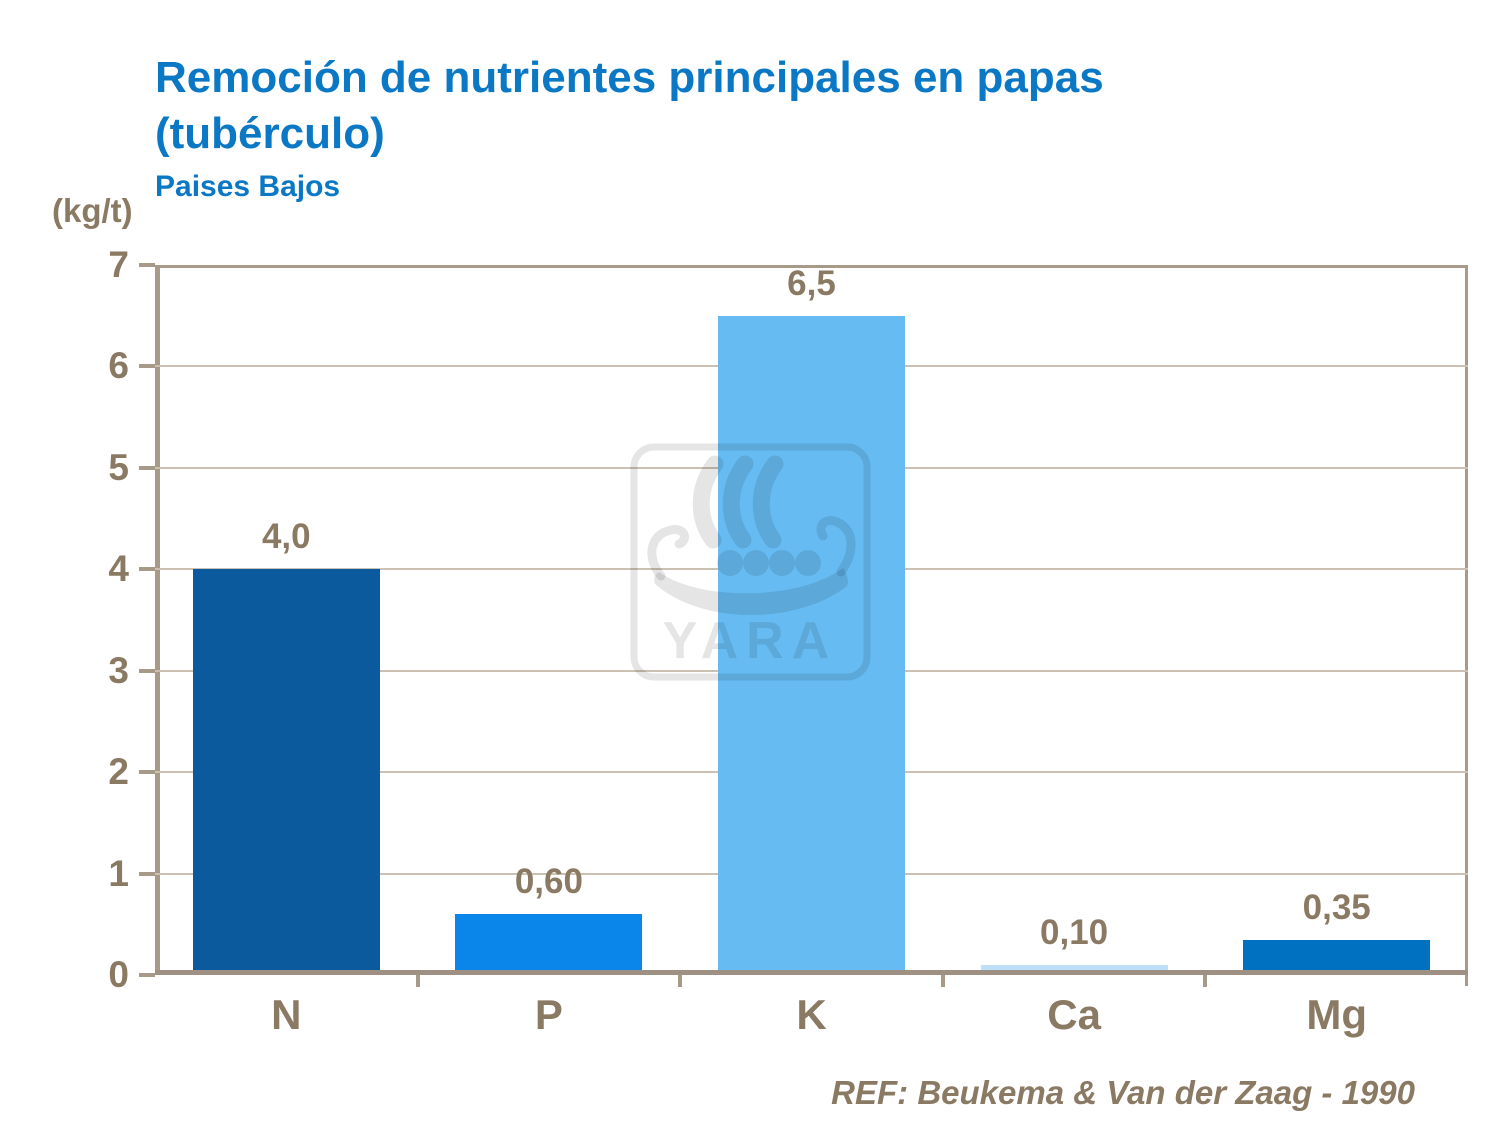 The width and height of the screenshot is (1500, 1125). I want to click on reference-citation: REF: Beukema & Van der Zaag - 1990, so click(1123, 1092).